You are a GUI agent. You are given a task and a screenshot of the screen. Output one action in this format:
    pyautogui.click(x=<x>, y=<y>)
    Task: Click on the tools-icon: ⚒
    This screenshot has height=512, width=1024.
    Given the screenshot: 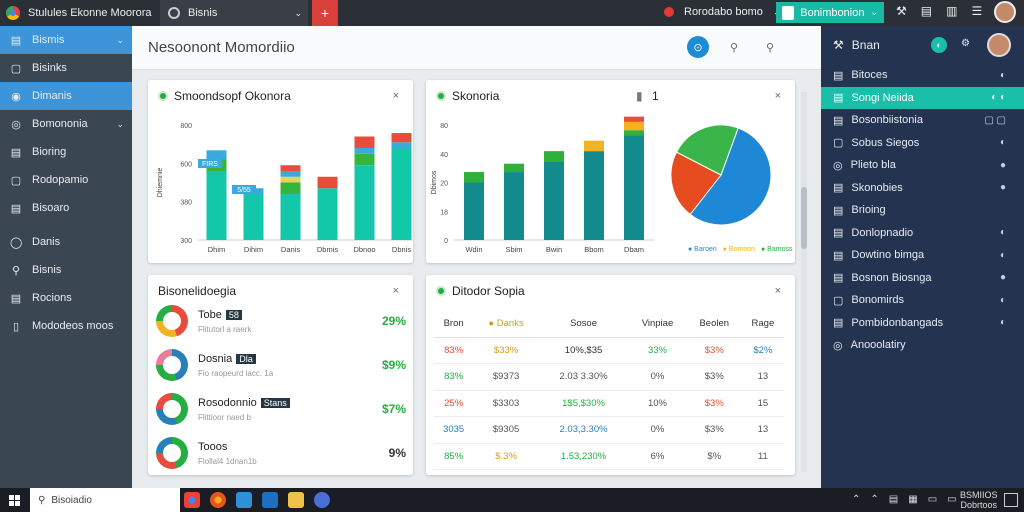 What is the action you would take?
    pyautogui.click(x=901, y=11)
    